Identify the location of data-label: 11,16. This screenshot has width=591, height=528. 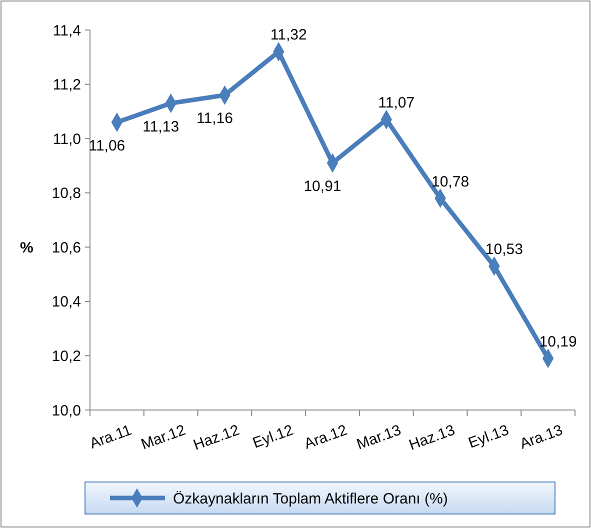
(214, 119).